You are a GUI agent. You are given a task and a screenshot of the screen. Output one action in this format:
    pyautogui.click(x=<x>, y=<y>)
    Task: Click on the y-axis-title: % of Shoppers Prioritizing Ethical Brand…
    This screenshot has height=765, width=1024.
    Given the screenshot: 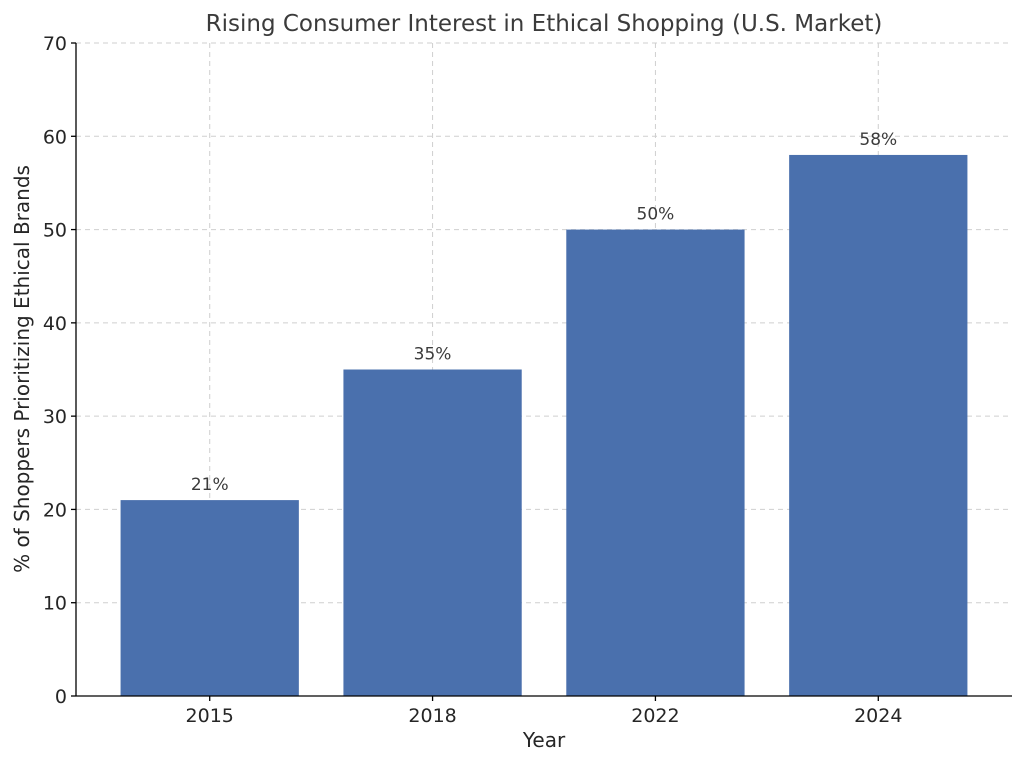 What is the action you would take?
    pyautogui.click(x=22, y=369)
    